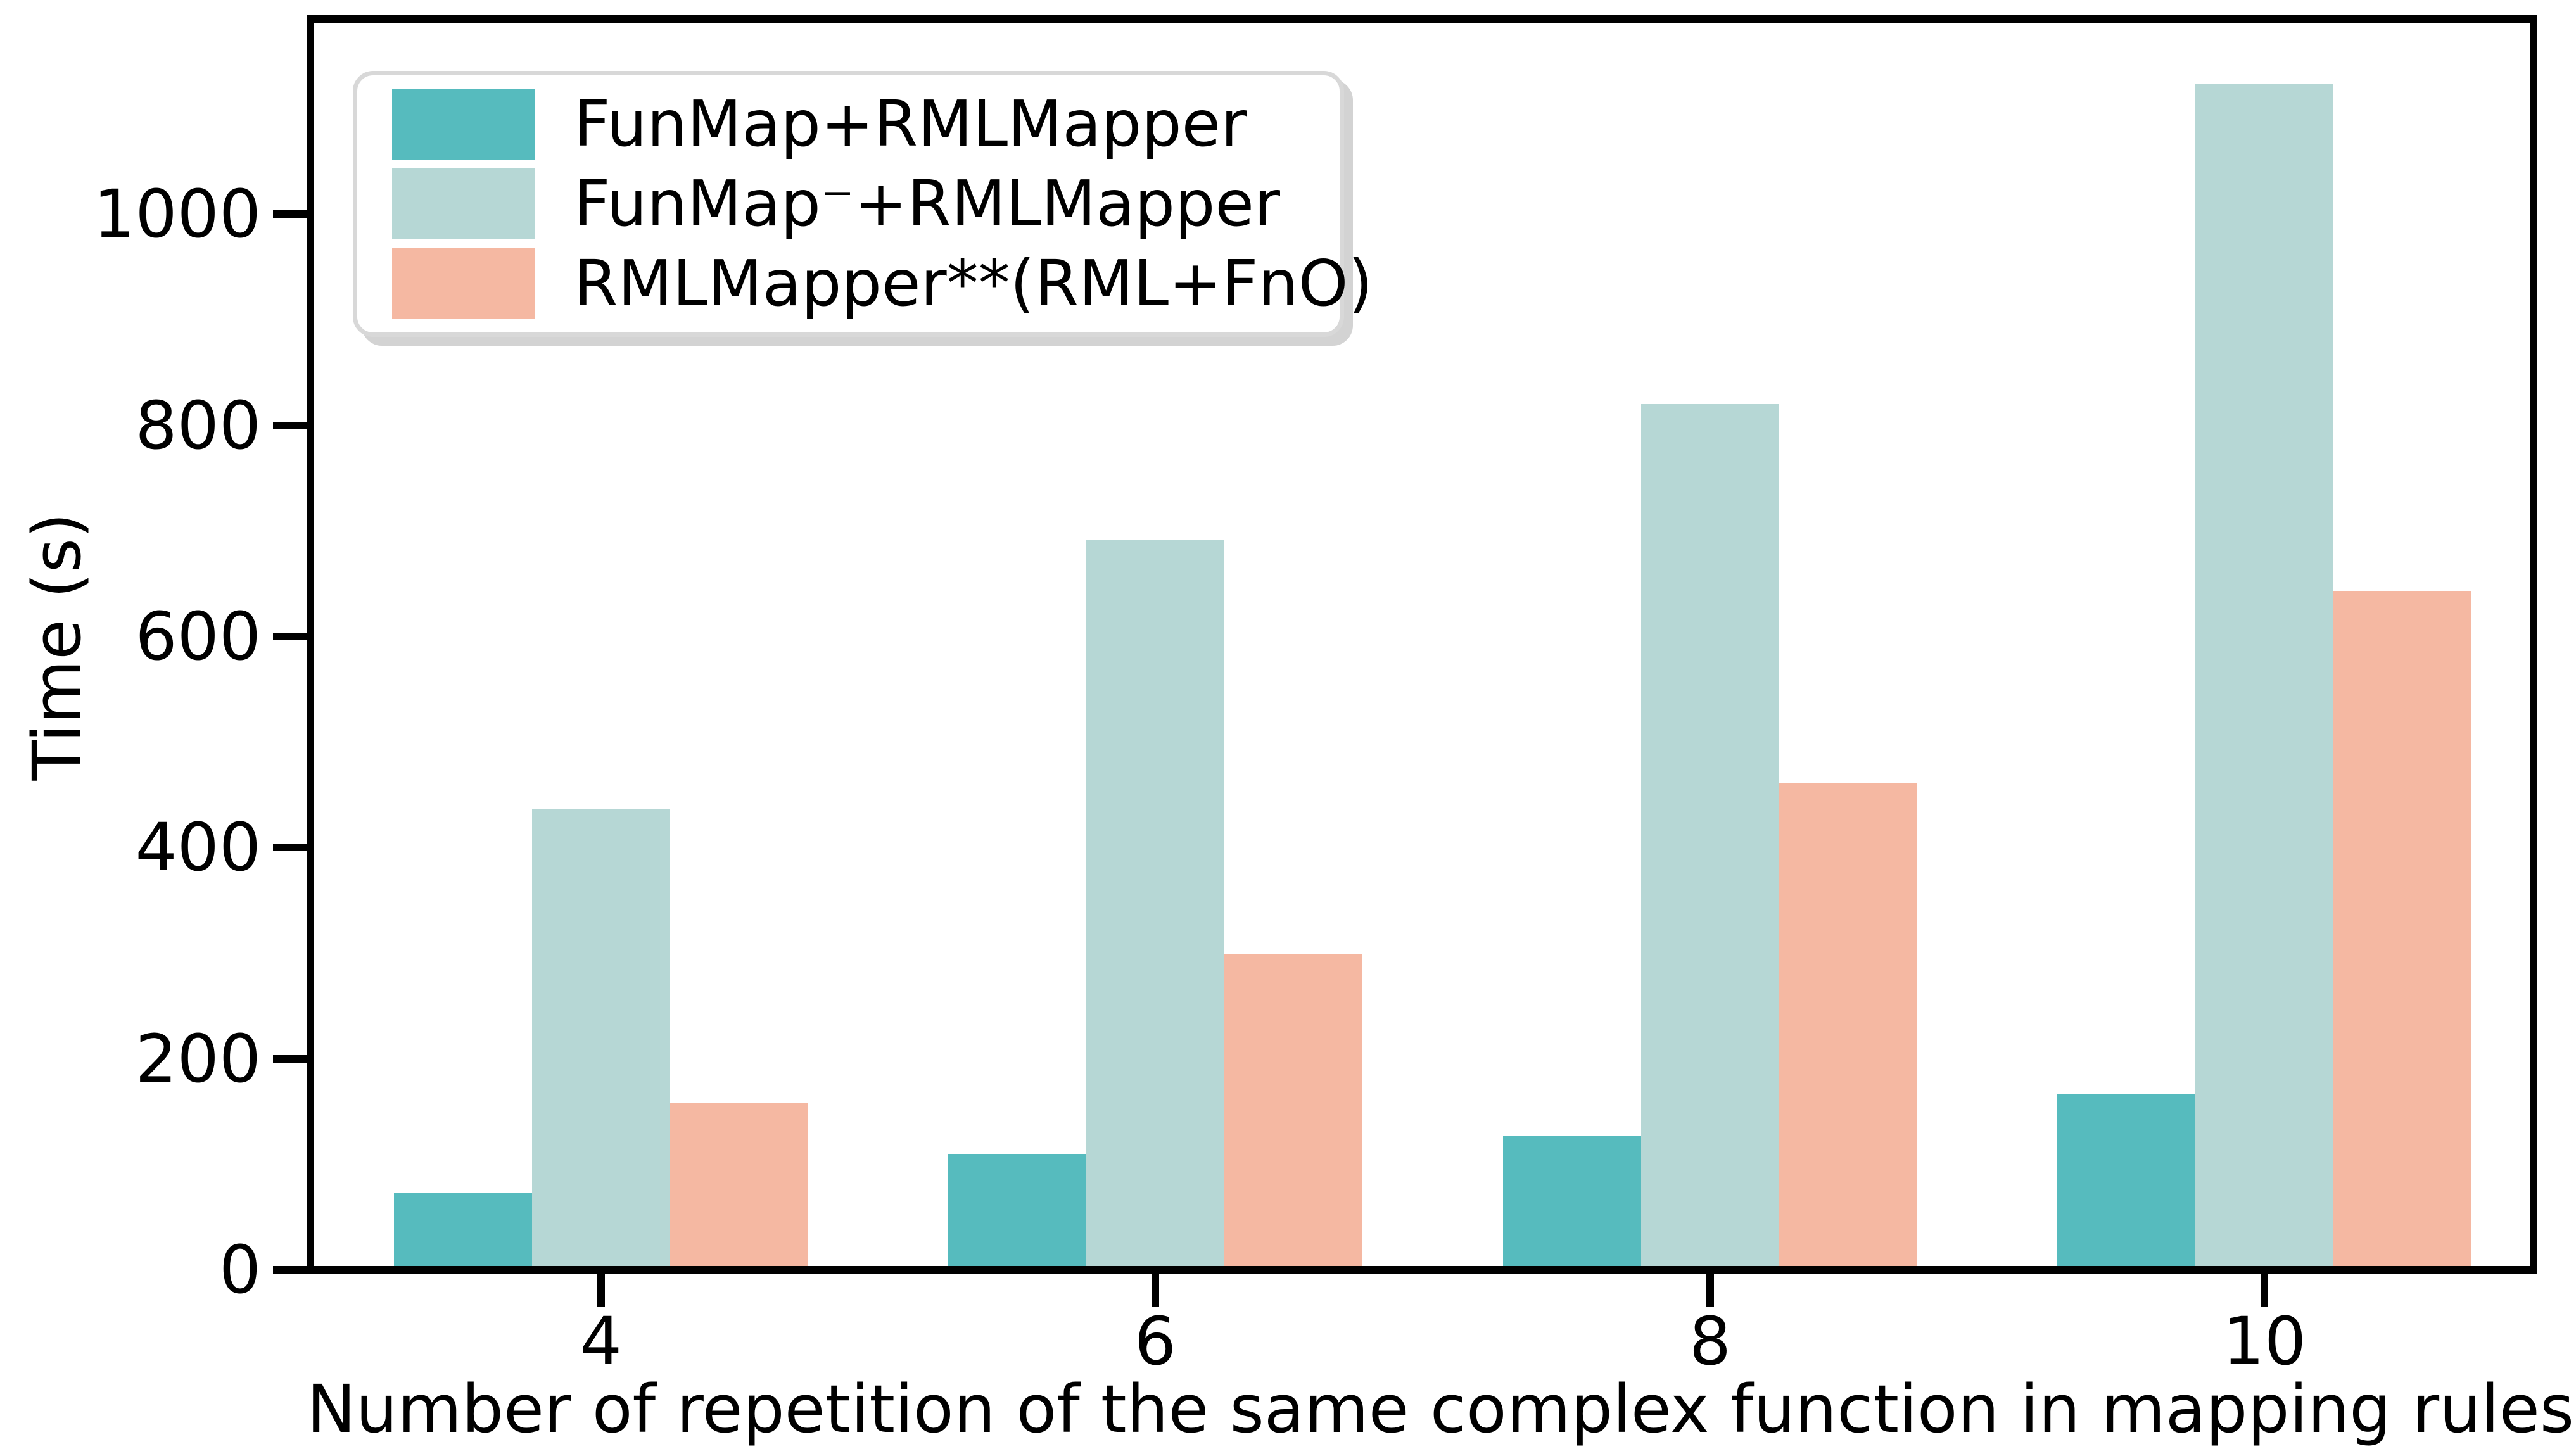 This screenshot has width=2576, height=1449. I want to click on legend-row: FunMap+RMLMapper, so click(848, 125).